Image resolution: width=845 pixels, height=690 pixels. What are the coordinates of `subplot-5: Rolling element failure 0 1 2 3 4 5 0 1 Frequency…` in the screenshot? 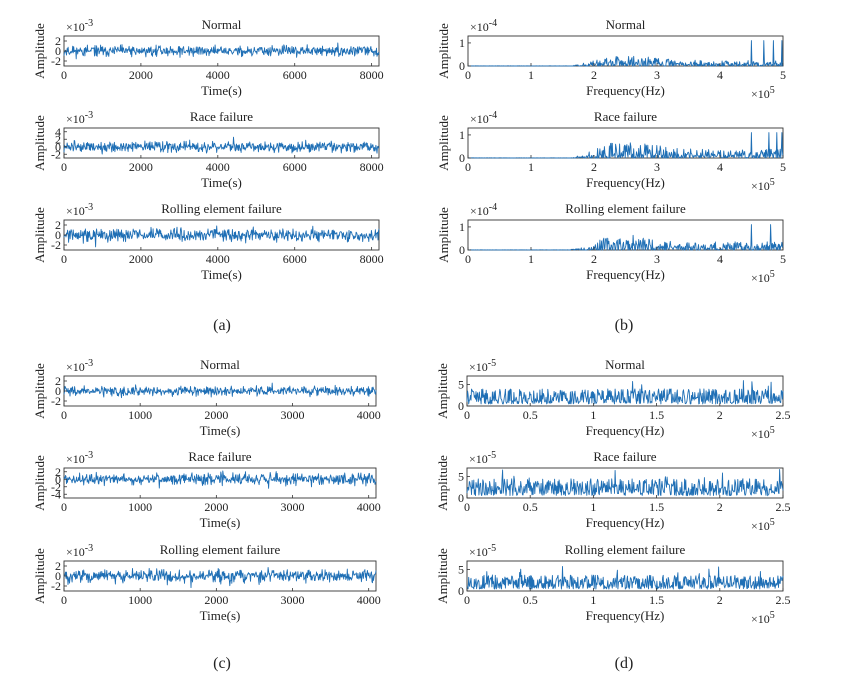 It's located at (611, 243).